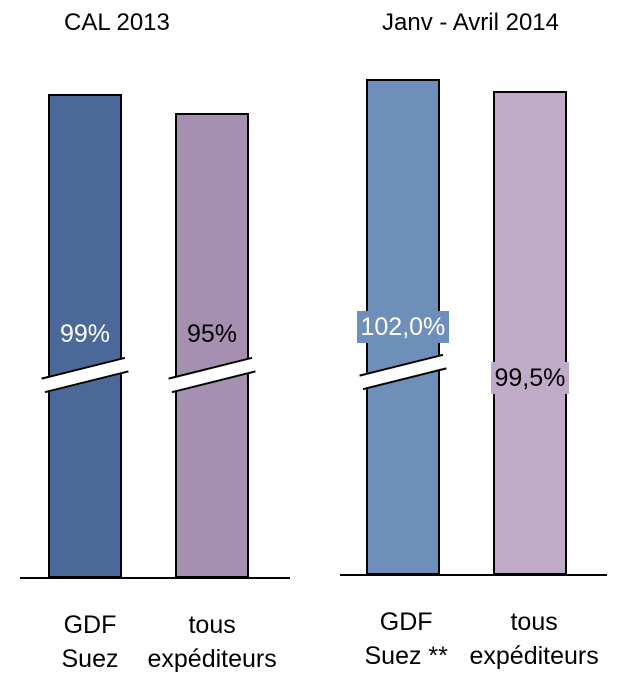 The height and width of the screenshot is (678, 621). What do you see at coordinates (90, 642) in the screenshot?
I see `category-label-cal-2013-gdf-suez: GDF Suez` at bounding box center [90, 642].